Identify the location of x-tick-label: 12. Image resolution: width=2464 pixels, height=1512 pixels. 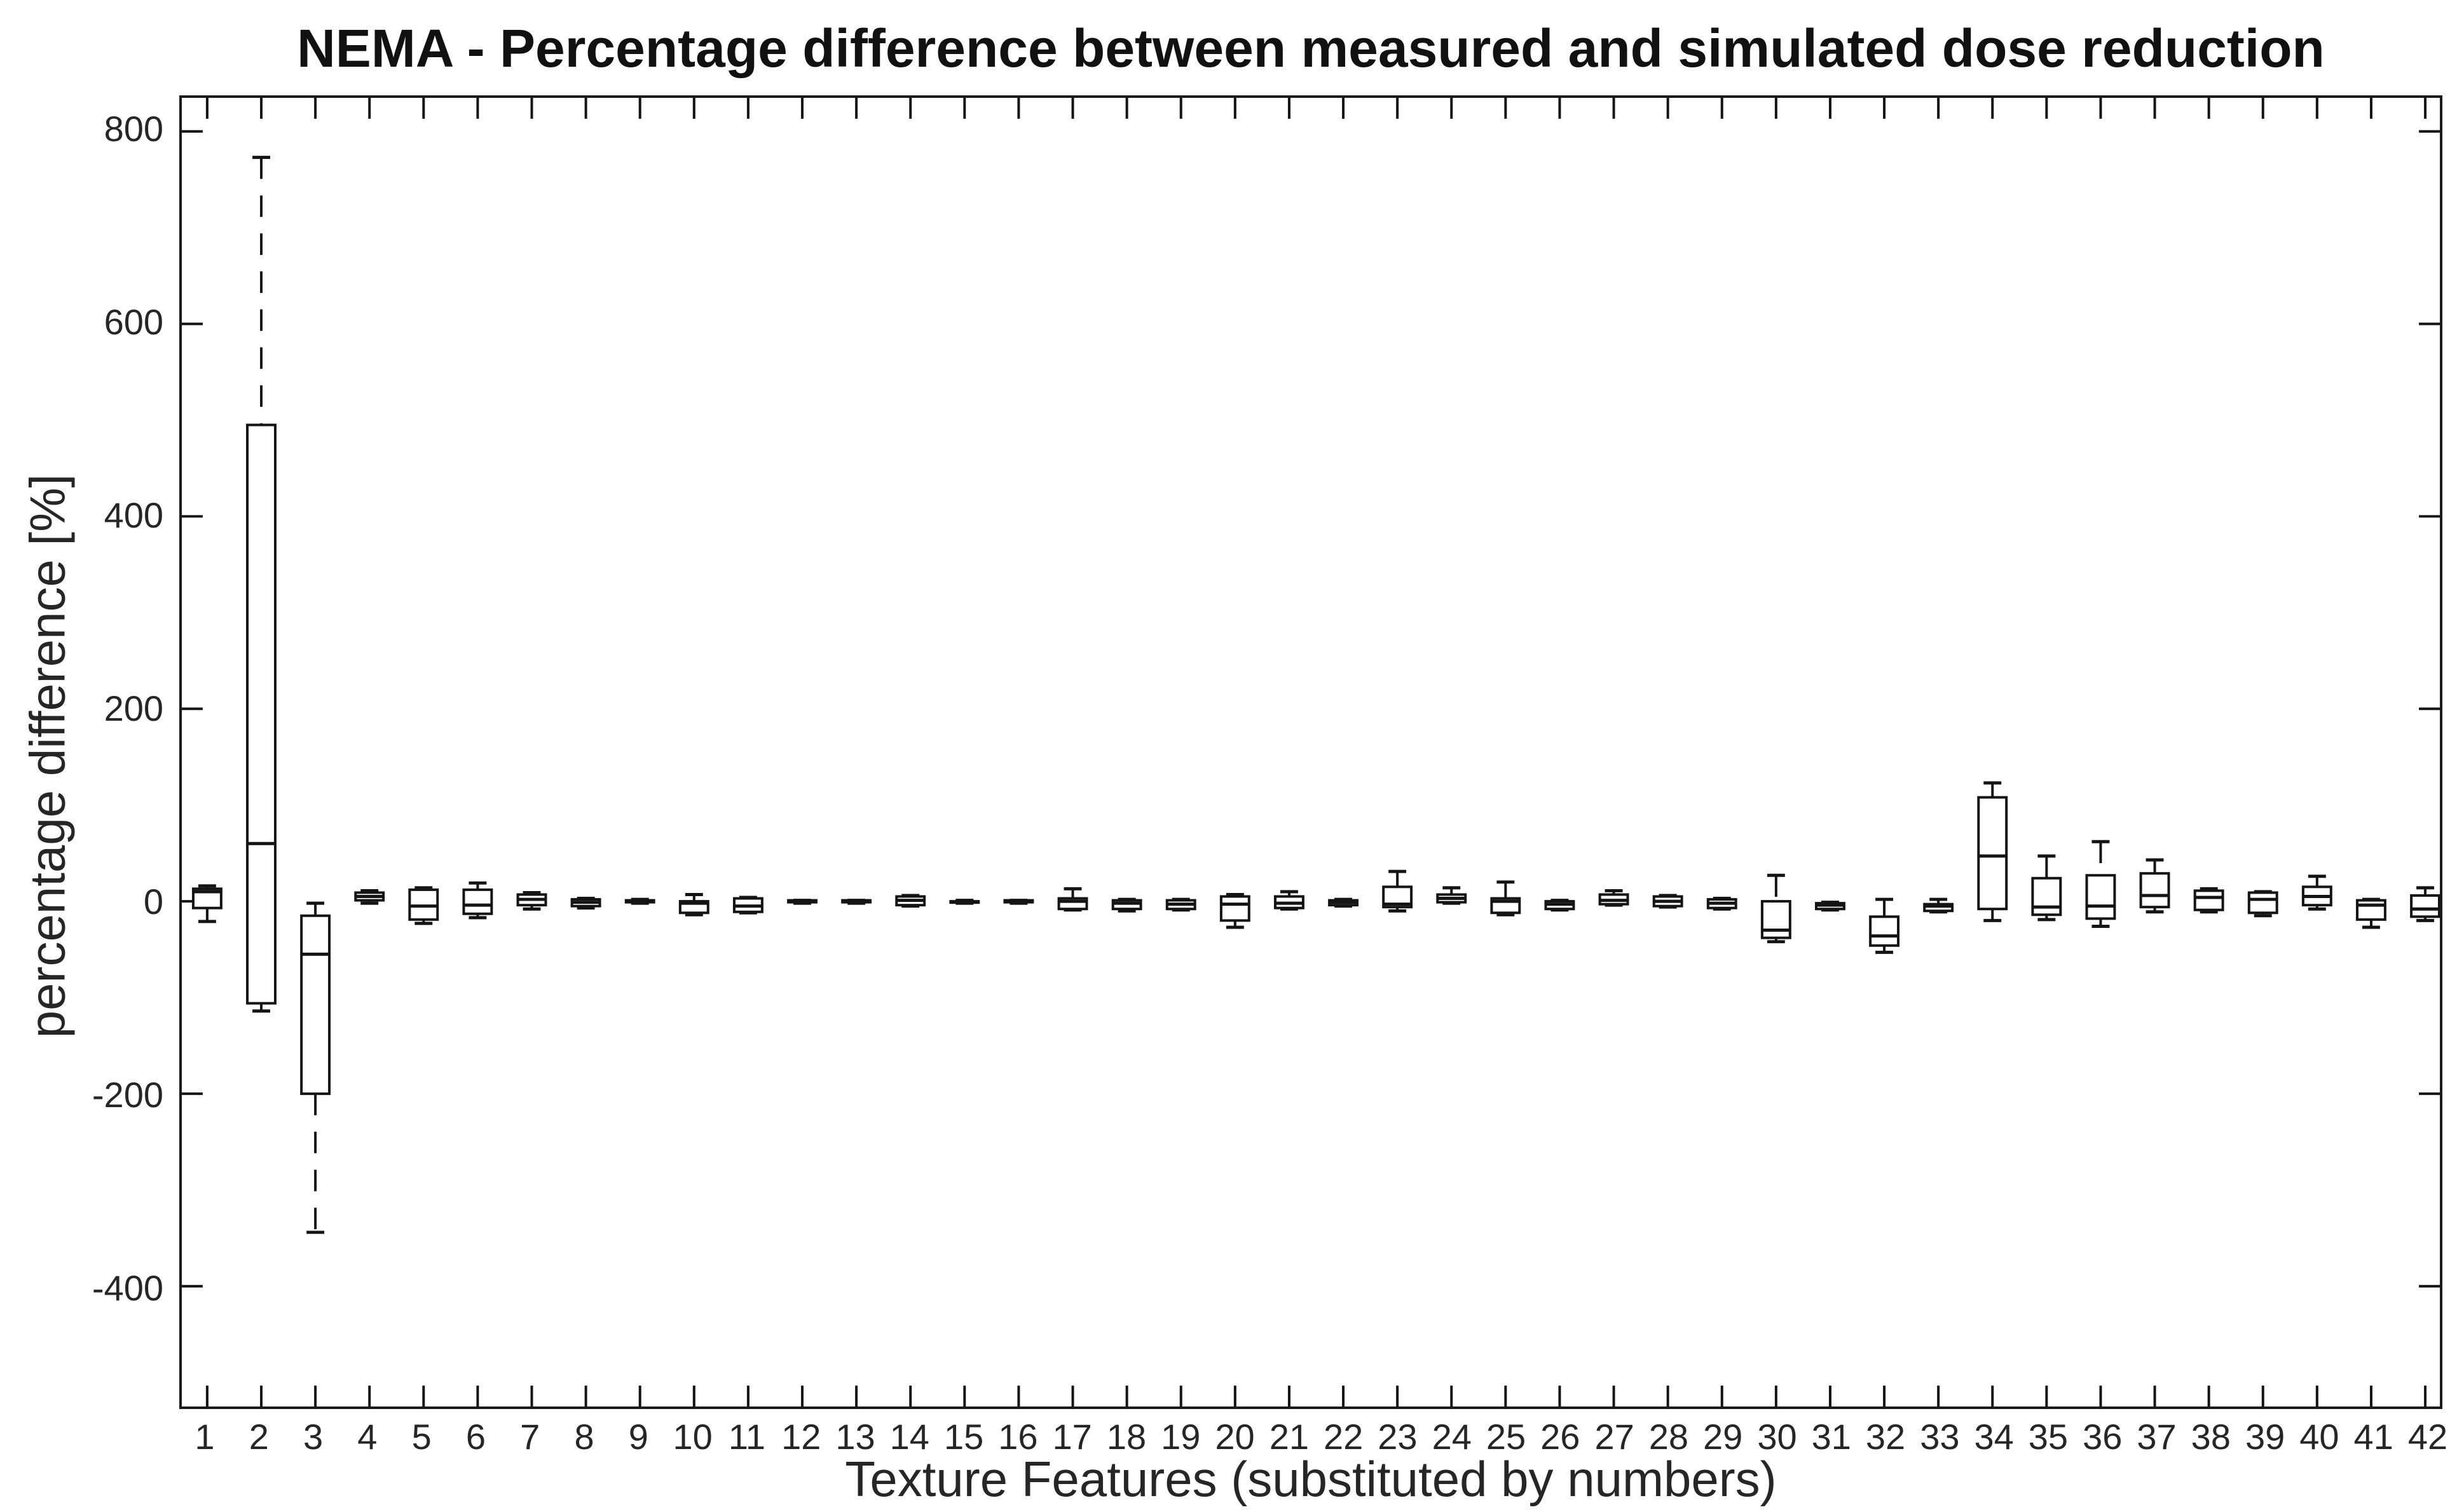
(801, 1437).